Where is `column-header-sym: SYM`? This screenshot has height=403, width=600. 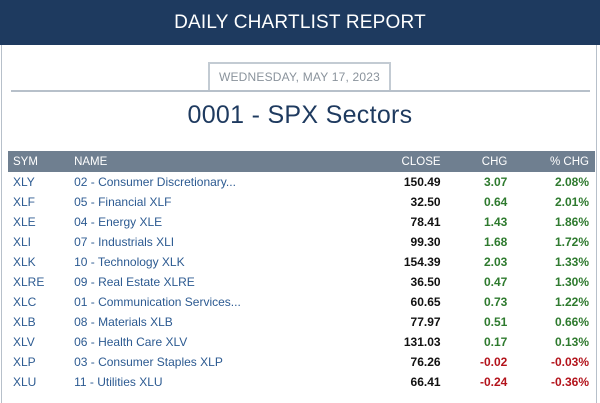
column-header-sym: SYM is located at coordinates (41, 161).